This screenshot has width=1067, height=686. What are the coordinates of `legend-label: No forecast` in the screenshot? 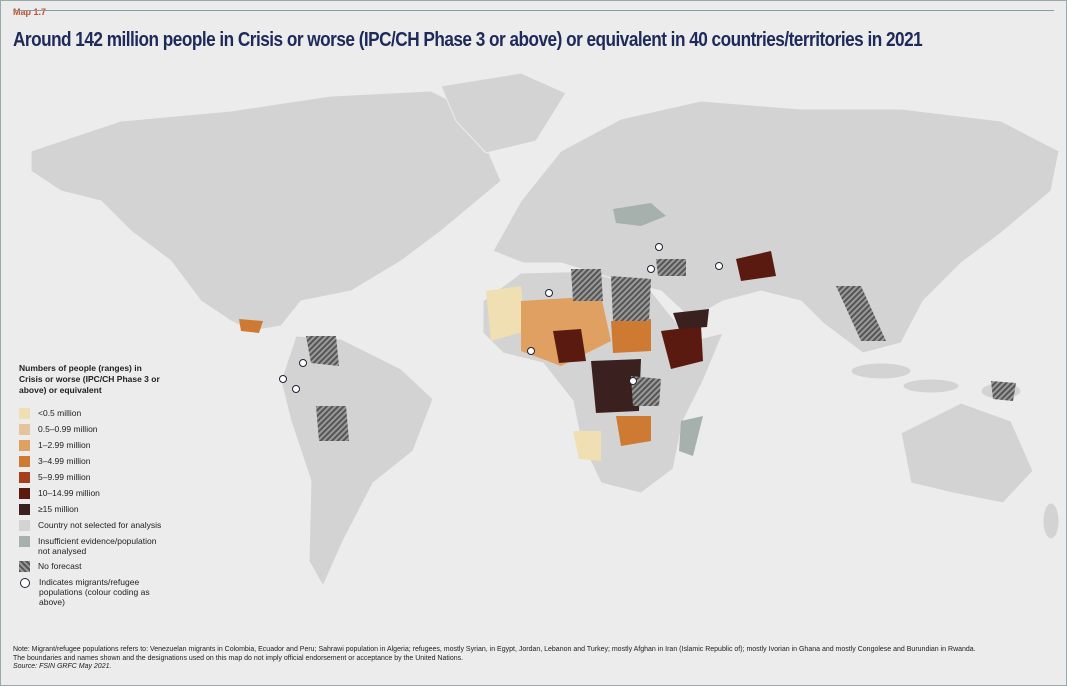 It's located at (60, 566).